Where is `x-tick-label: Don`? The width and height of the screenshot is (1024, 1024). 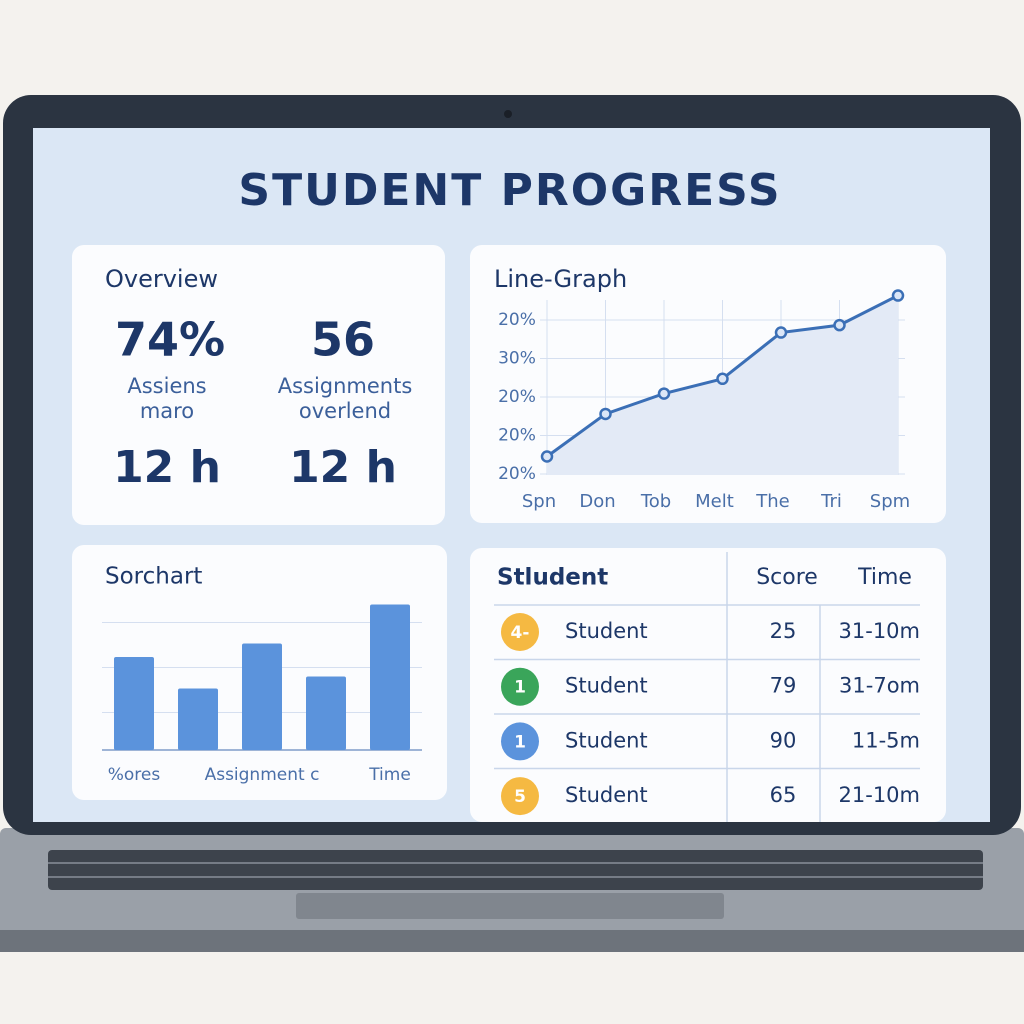
x-tick-label: Don is located at coordinates (597, 501).